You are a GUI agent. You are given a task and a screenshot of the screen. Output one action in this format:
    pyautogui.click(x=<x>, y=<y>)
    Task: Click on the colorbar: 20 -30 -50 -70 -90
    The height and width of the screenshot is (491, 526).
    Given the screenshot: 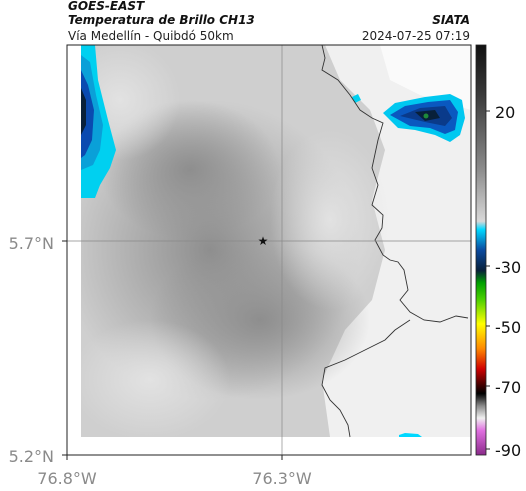 What is the action you would take?
    pyautogui.click(x=498, y=252)
    